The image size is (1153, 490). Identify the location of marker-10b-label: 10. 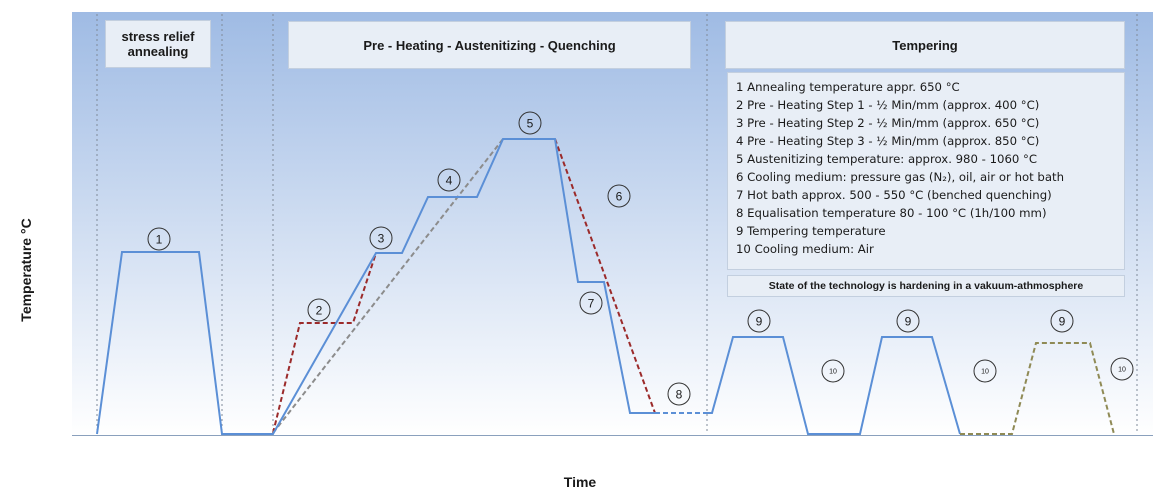
(985, 372).